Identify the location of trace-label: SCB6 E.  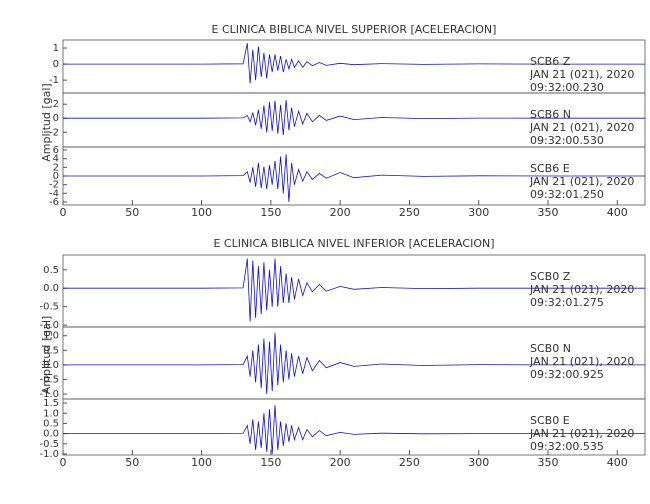
(550, 168).